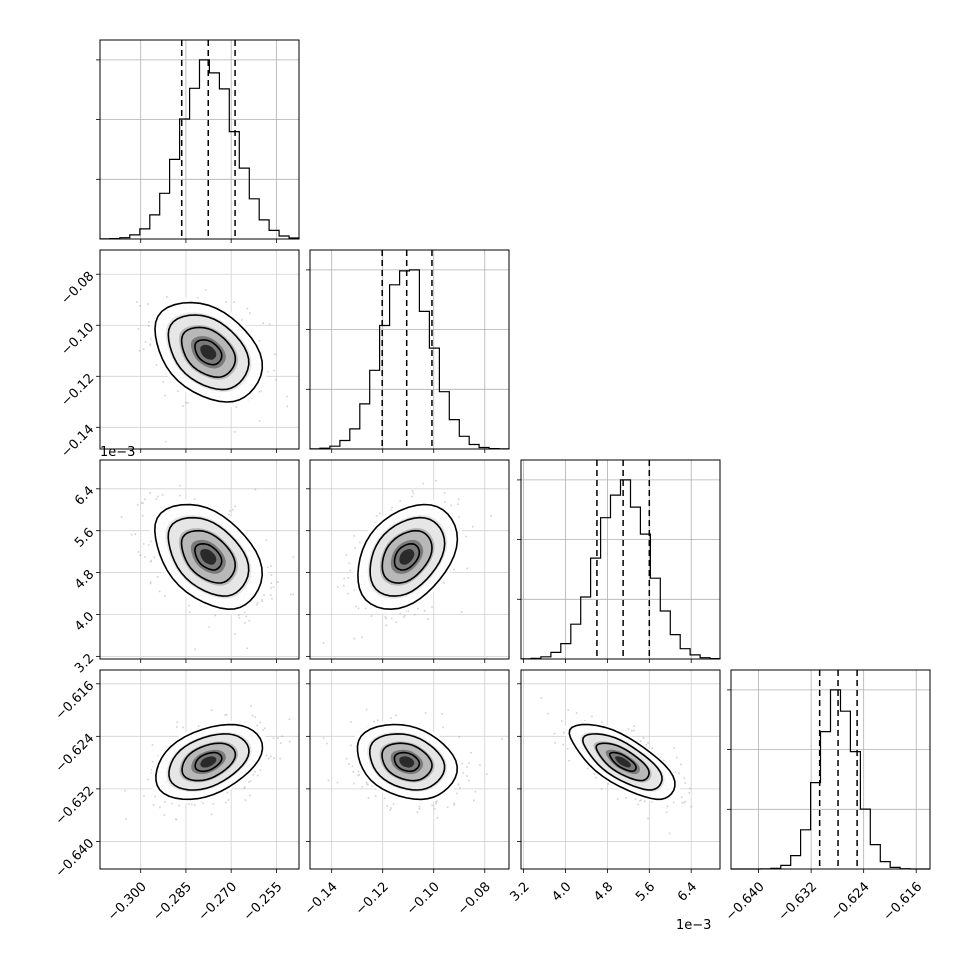 The height and width of the screenshot is (970, 970). Describe the element at coordinates (850, 901) in the screenshot. I see `x-tick-label: −0.624` at that location.